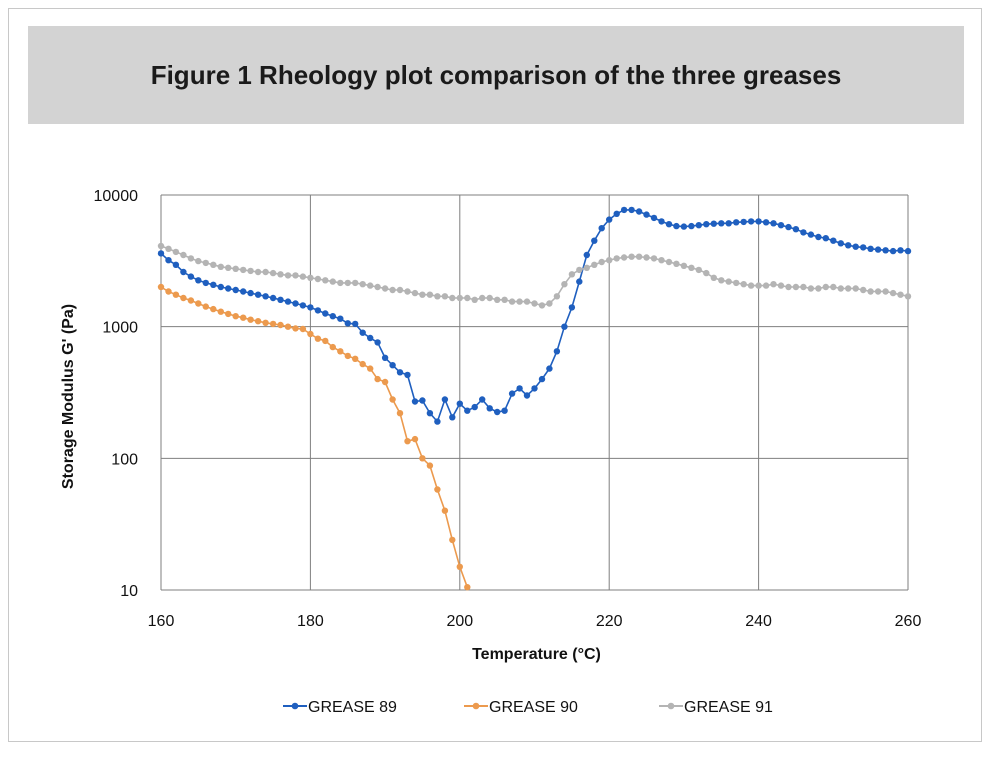 The width and height of the screenshot is (992, 759). I want to click on y-tick-label: 100, so click(124, 459).